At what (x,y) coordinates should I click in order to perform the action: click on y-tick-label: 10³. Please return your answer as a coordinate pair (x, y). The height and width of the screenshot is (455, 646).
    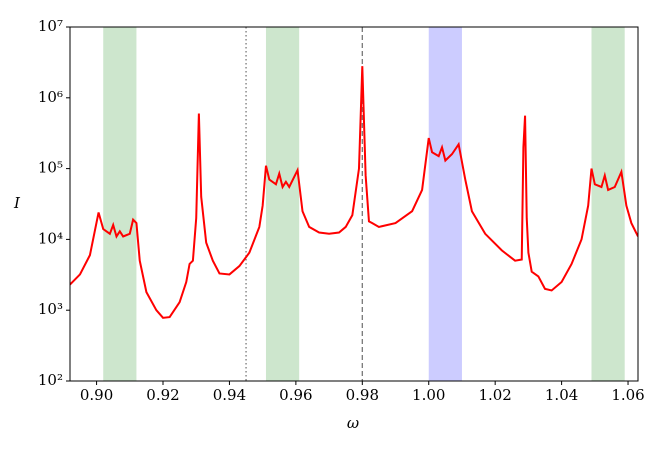
    Looking at the image, I should click on (50, 309).